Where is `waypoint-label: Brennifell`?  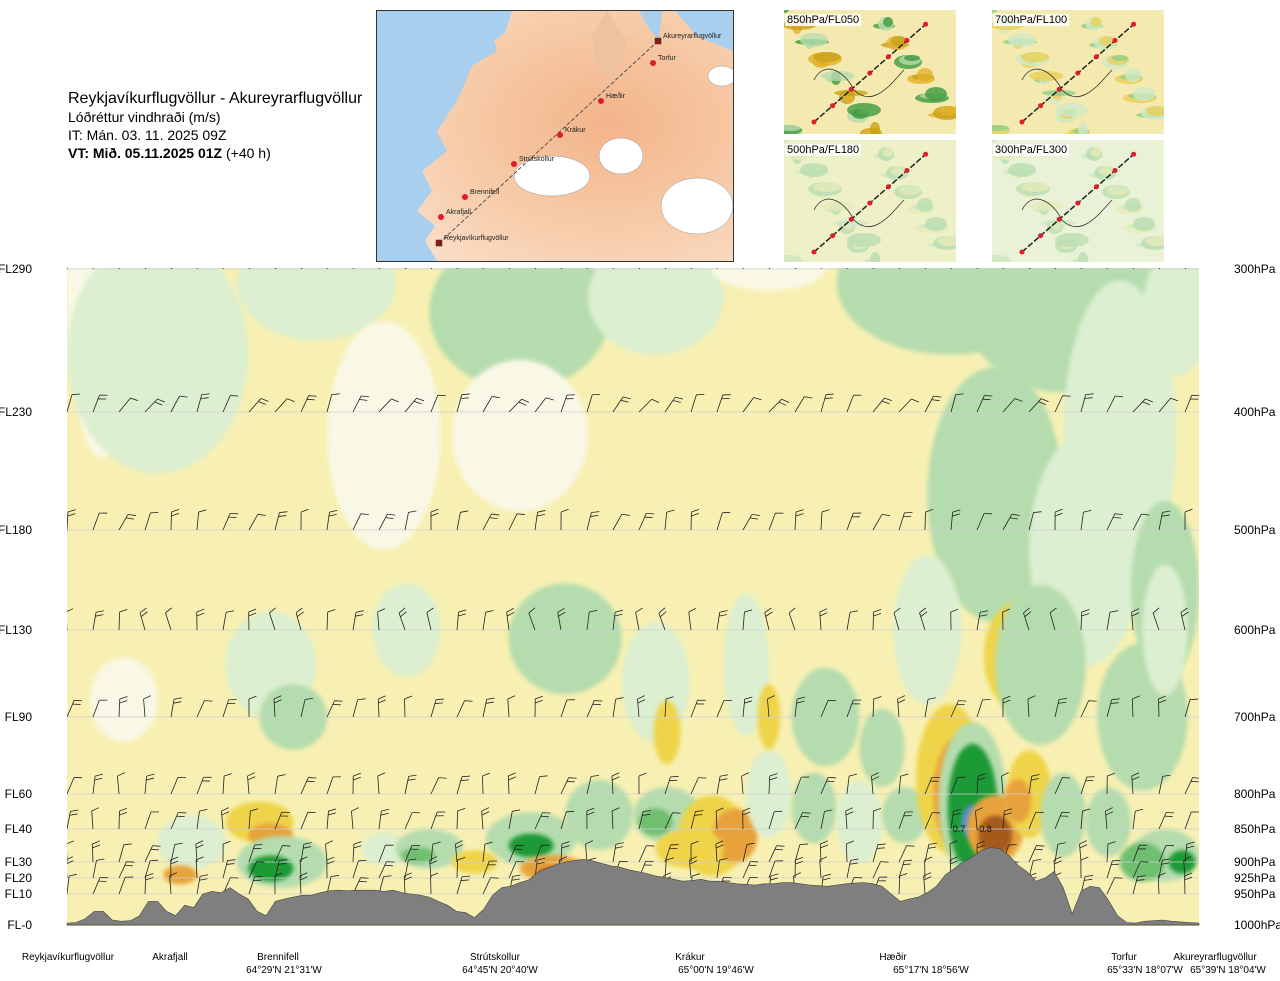 waypoint-label: Brennifell is located at coordinates (485, 192).